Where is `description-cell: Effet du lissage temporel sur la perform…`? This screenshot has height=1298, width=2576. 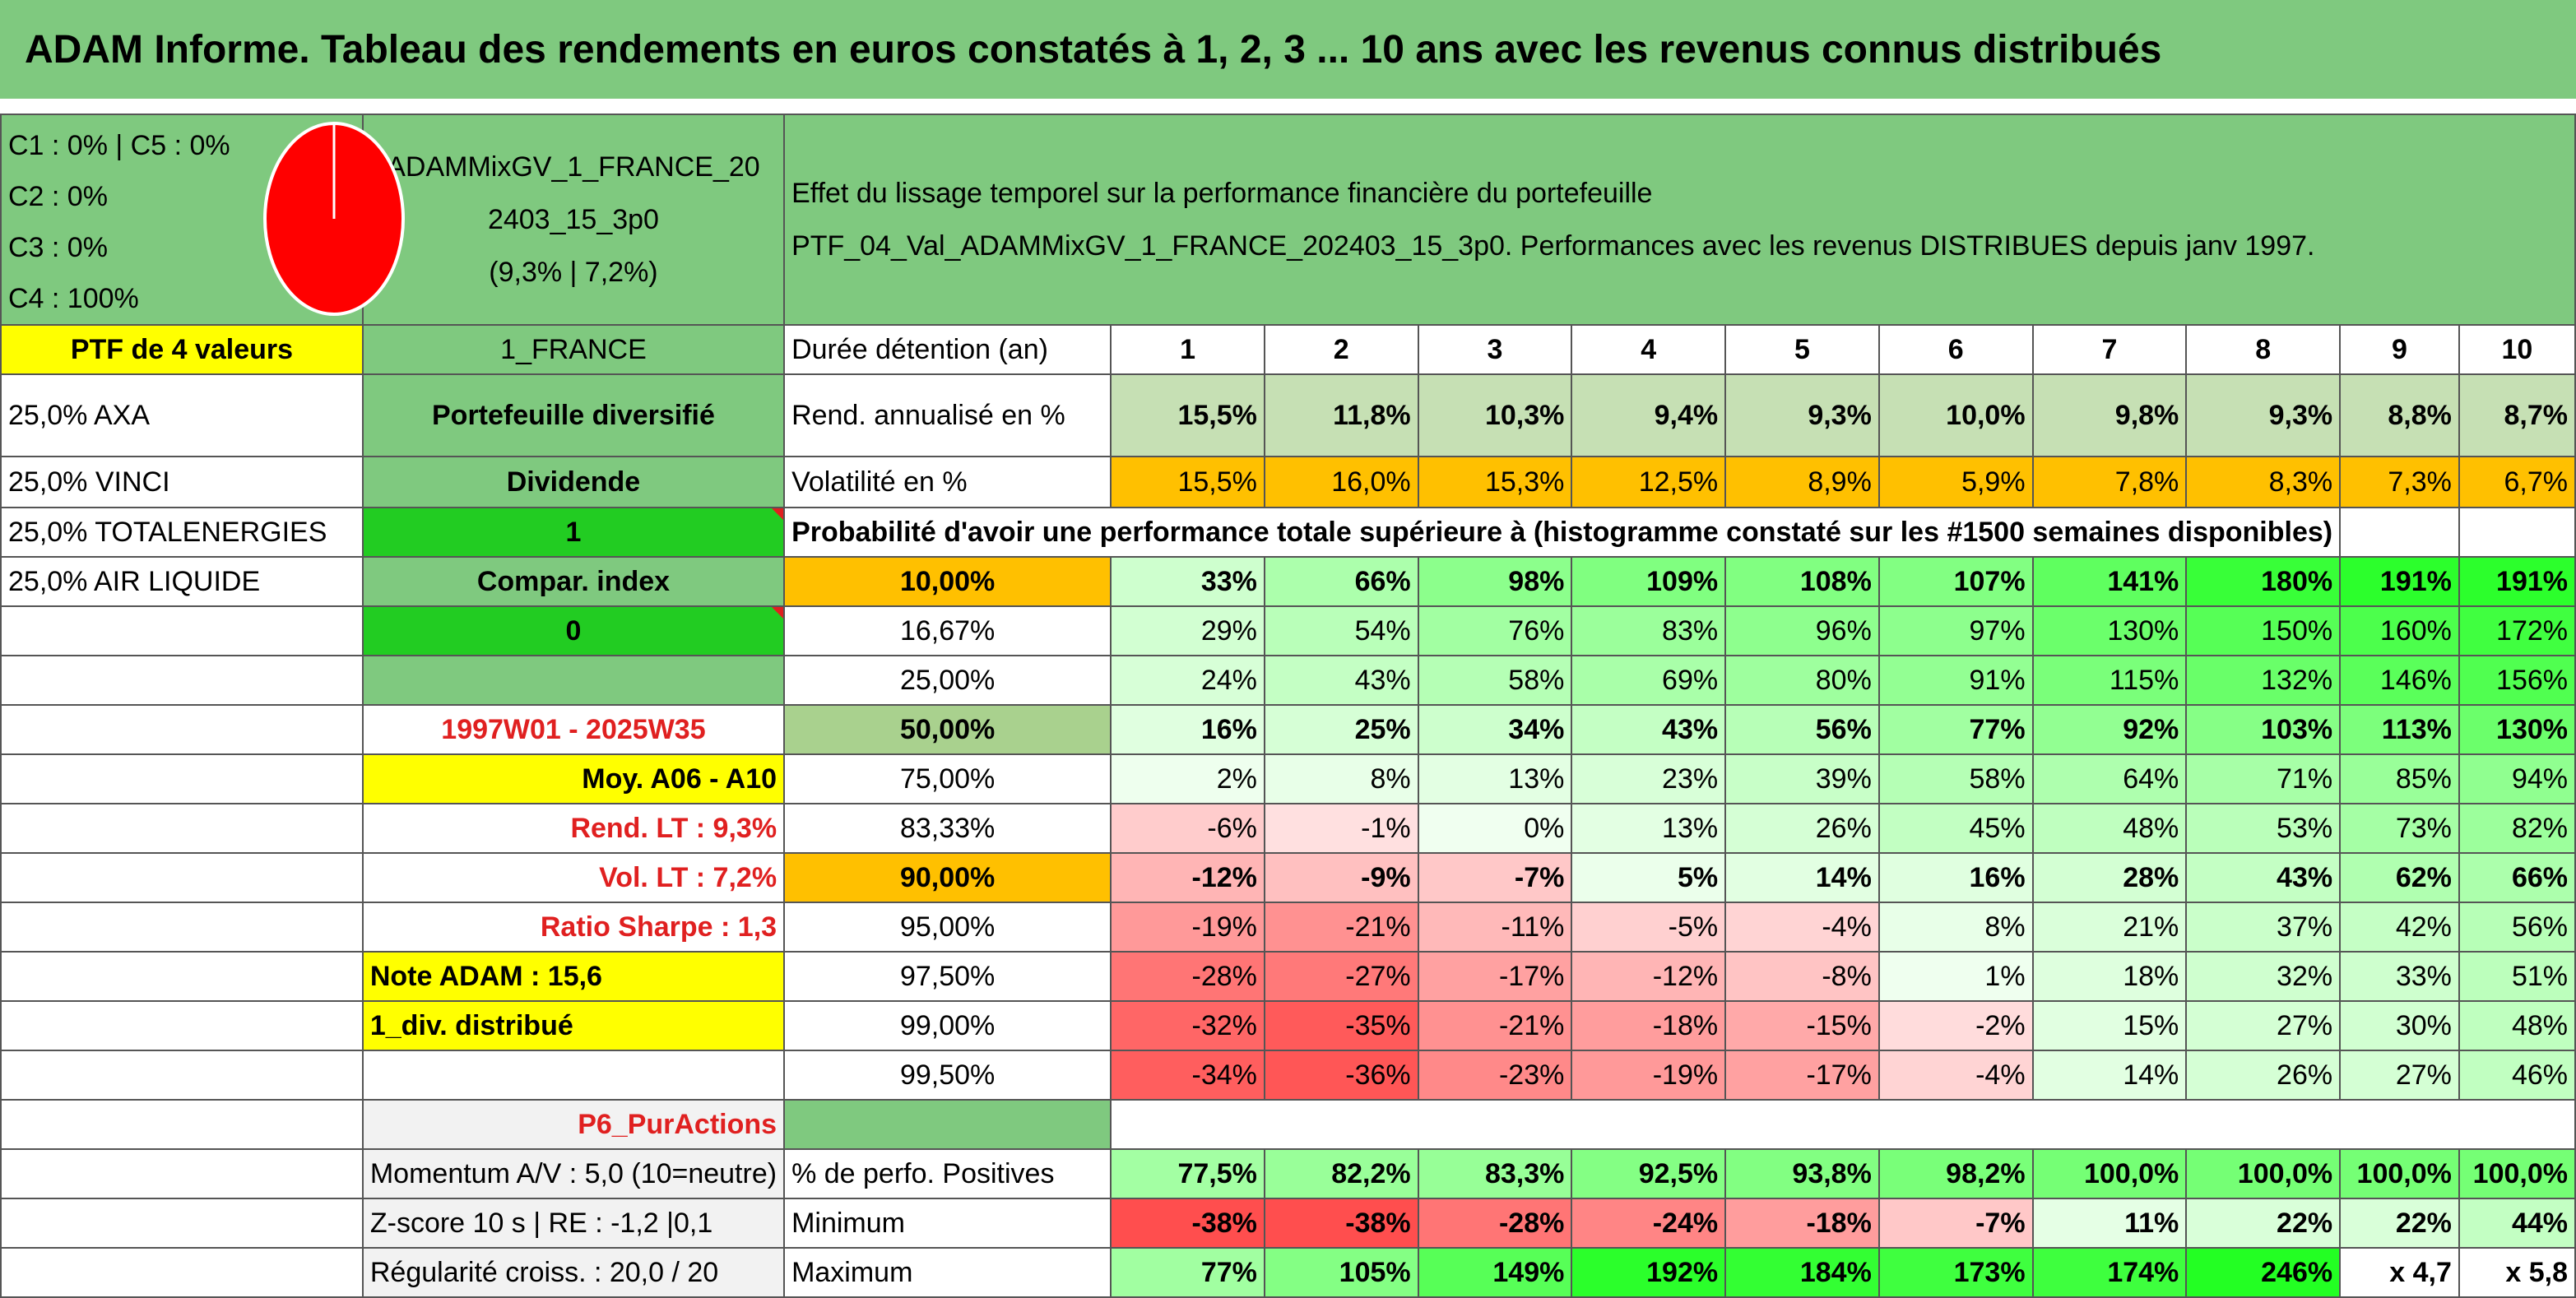
description-cell: Effet du lissage temporel sur la perform… is located at coordinates (1680, 220).